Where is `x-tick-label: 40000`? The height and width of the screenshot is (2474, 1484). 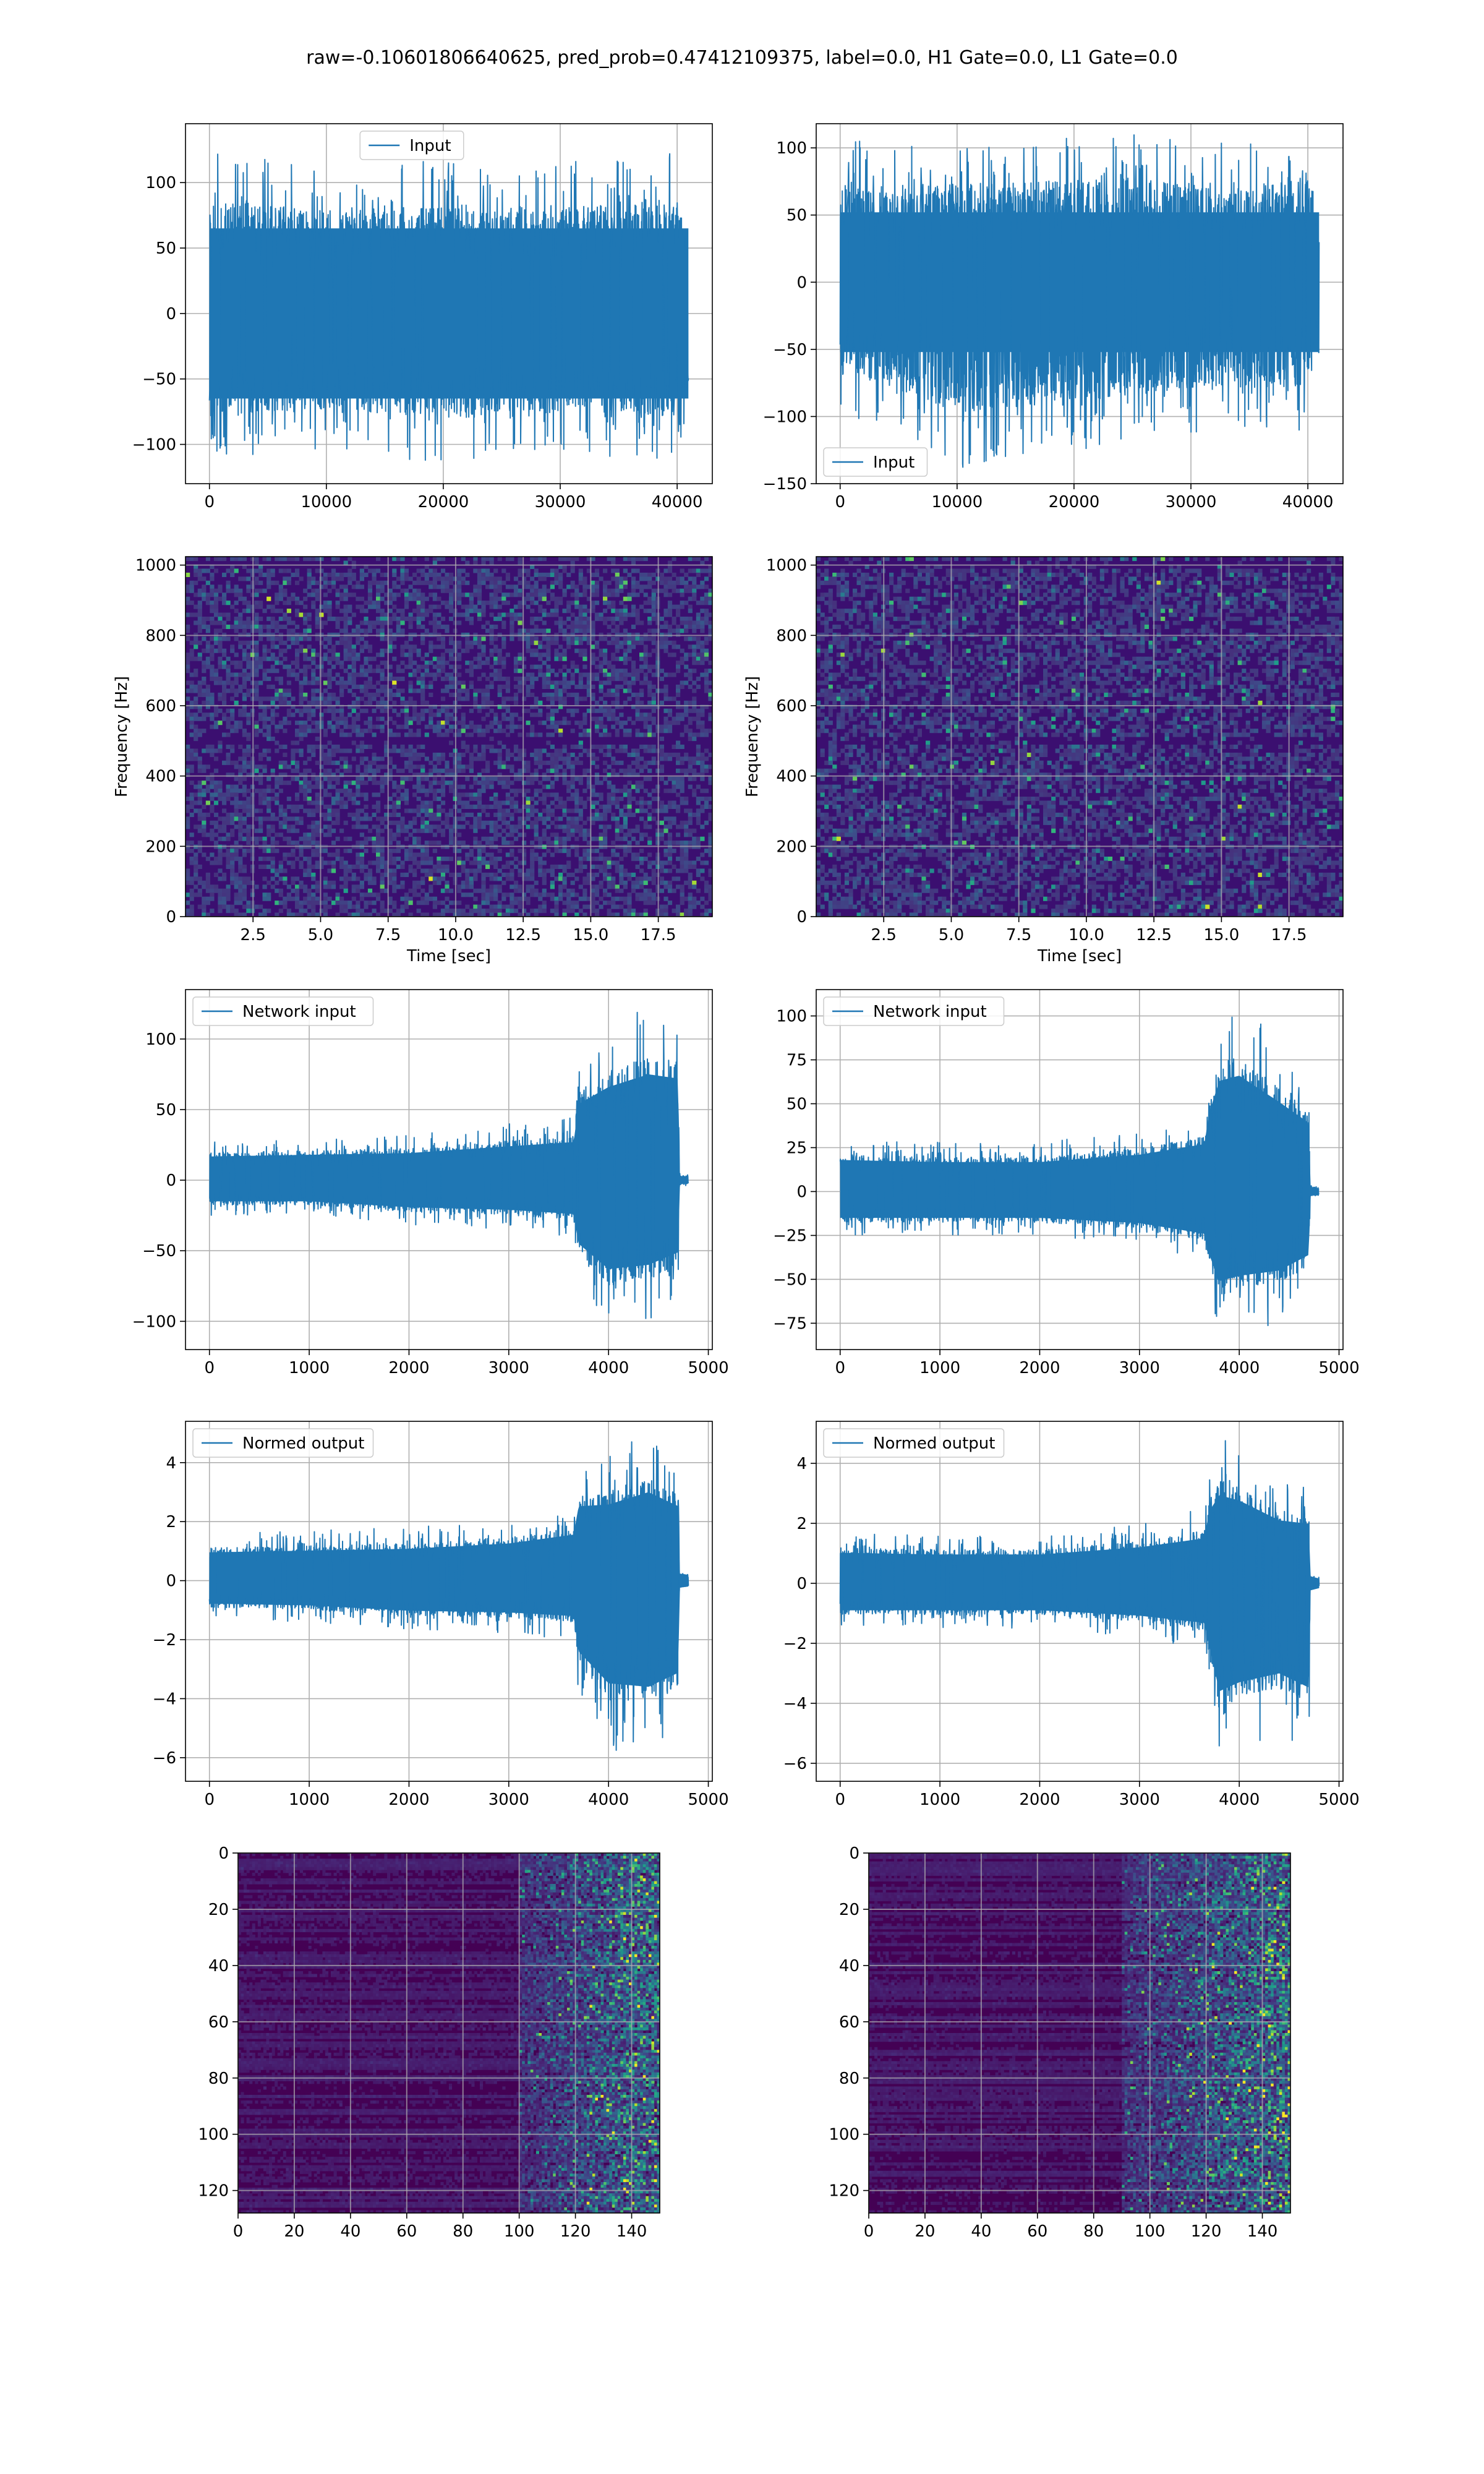
x-tick-label: 40000 is located at coordinates (1308, 502).